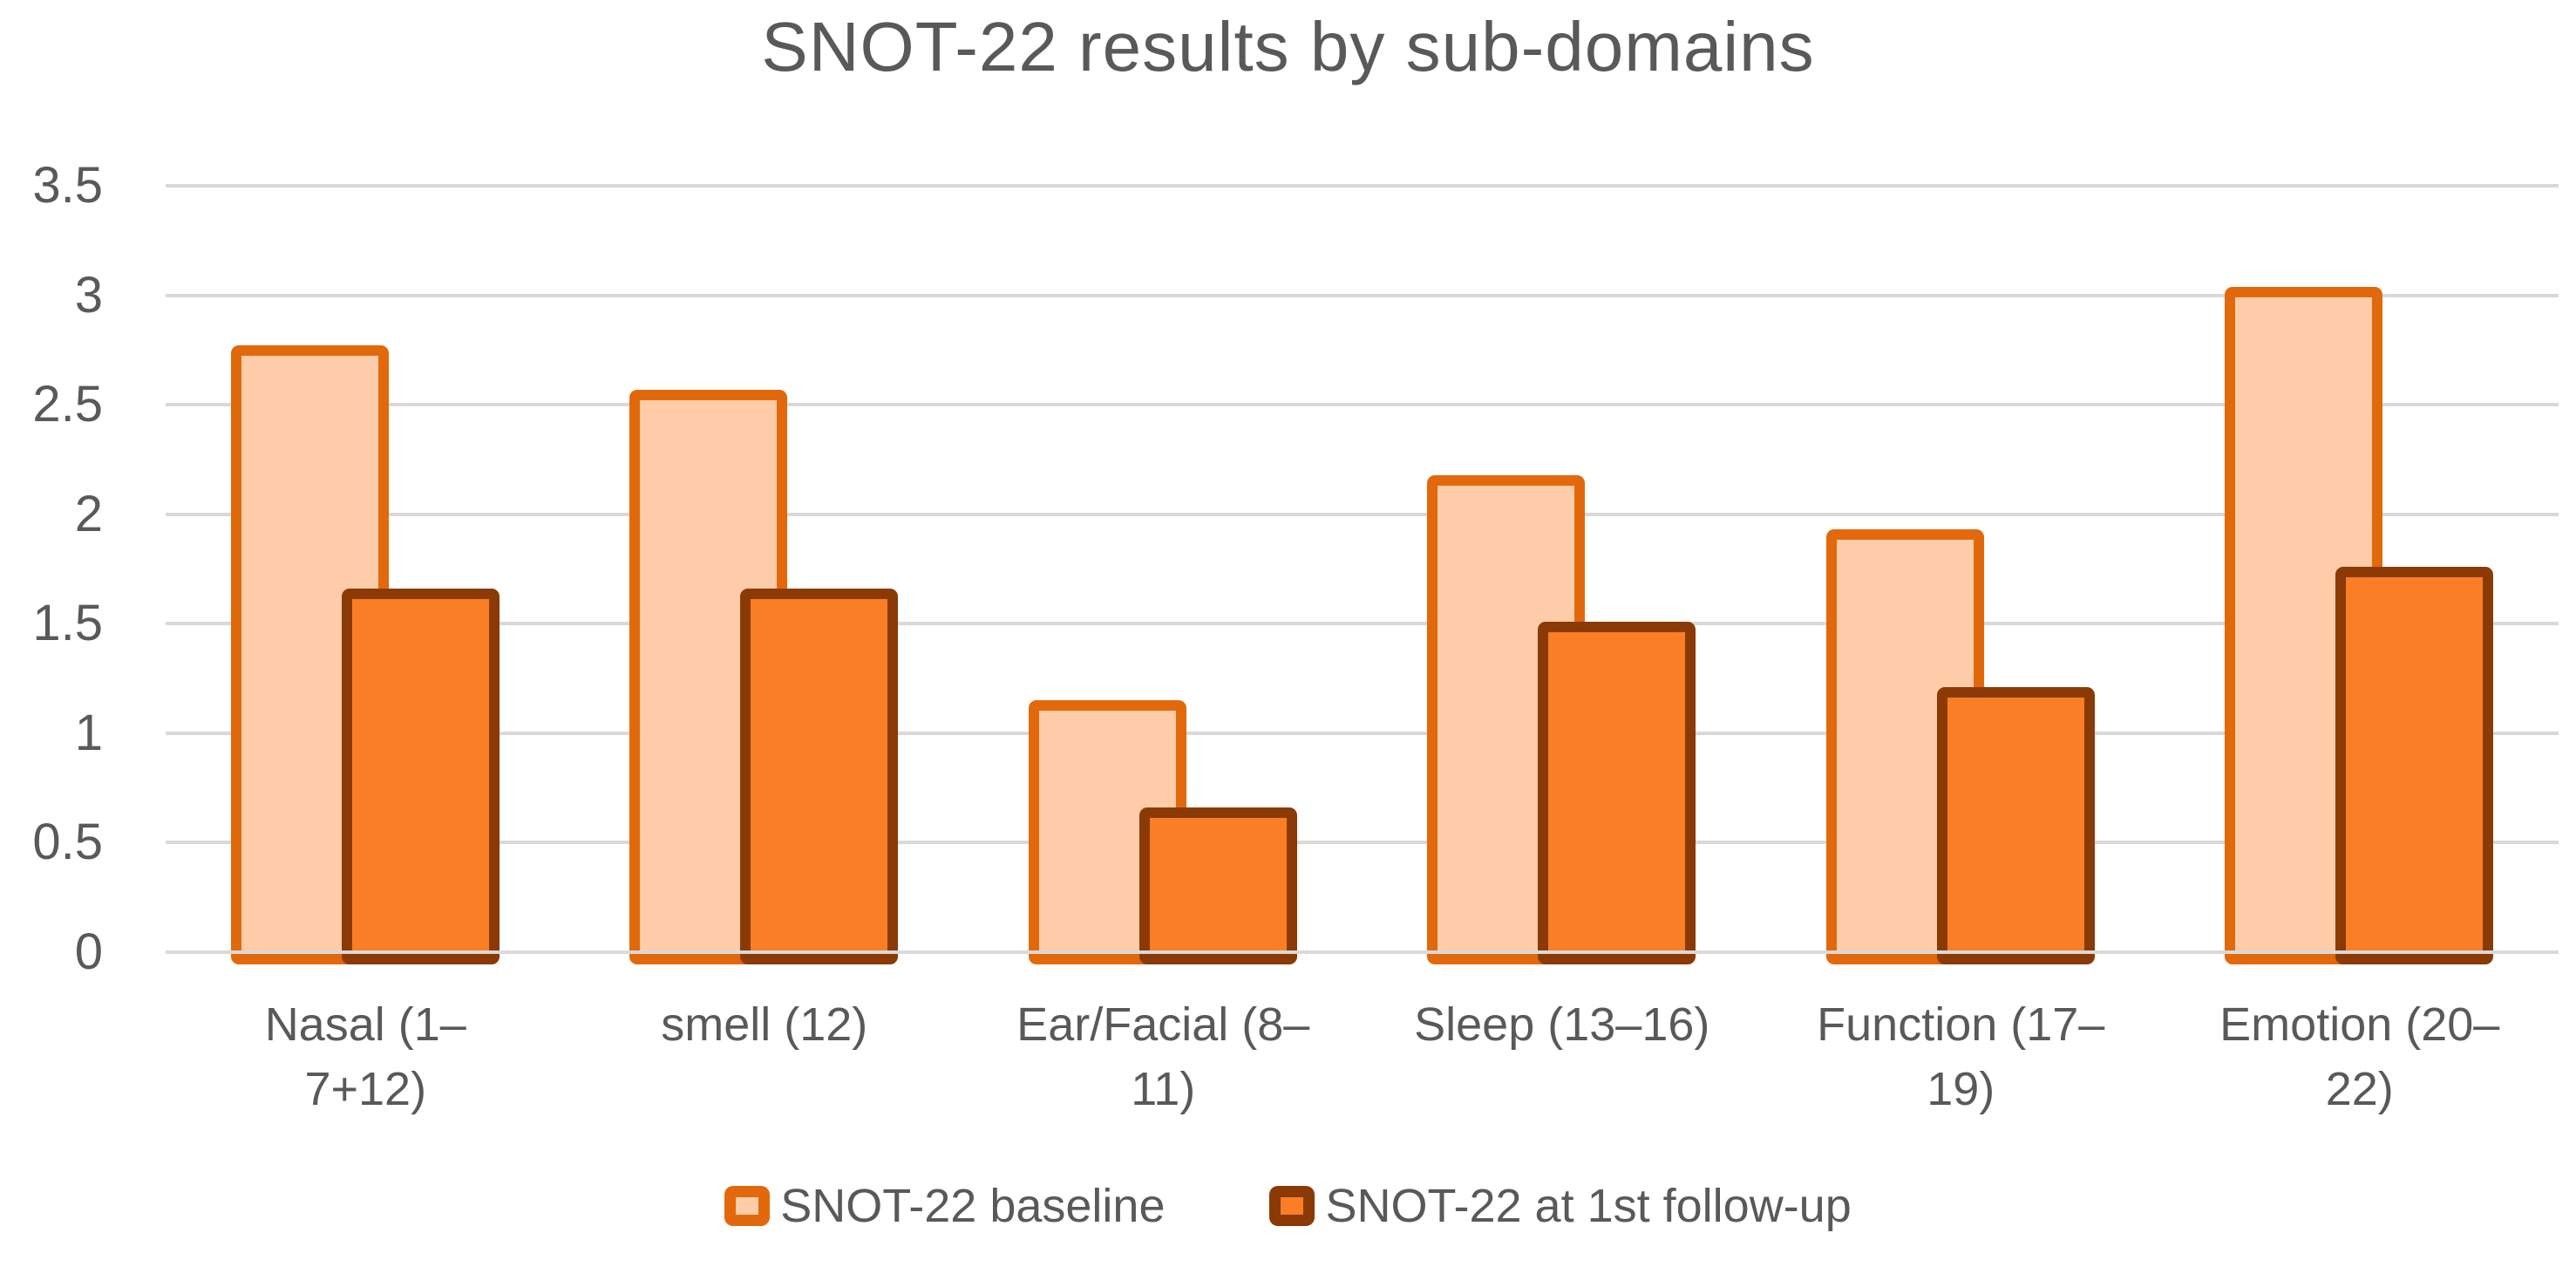  Describe the element at coordinates (67, 404) in the screenshot. I see `y-axis-tick-label: 2.5` at that location.